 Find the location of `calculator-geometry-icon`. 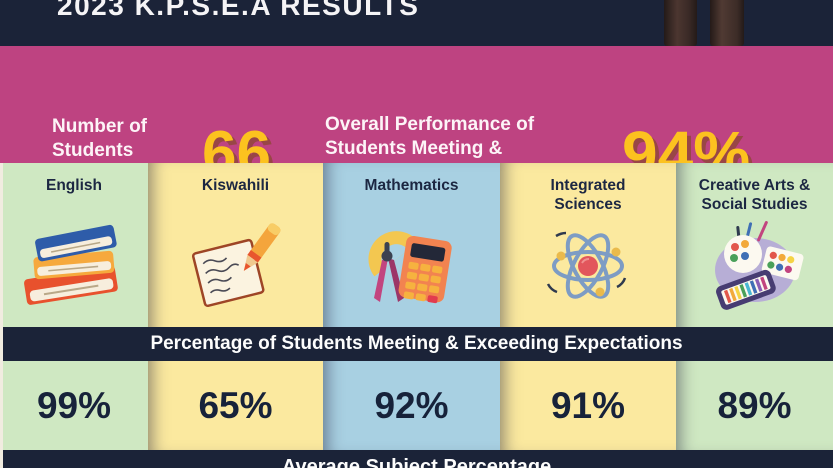

calculator-geometry-icon is located at coordinates (411, 264).